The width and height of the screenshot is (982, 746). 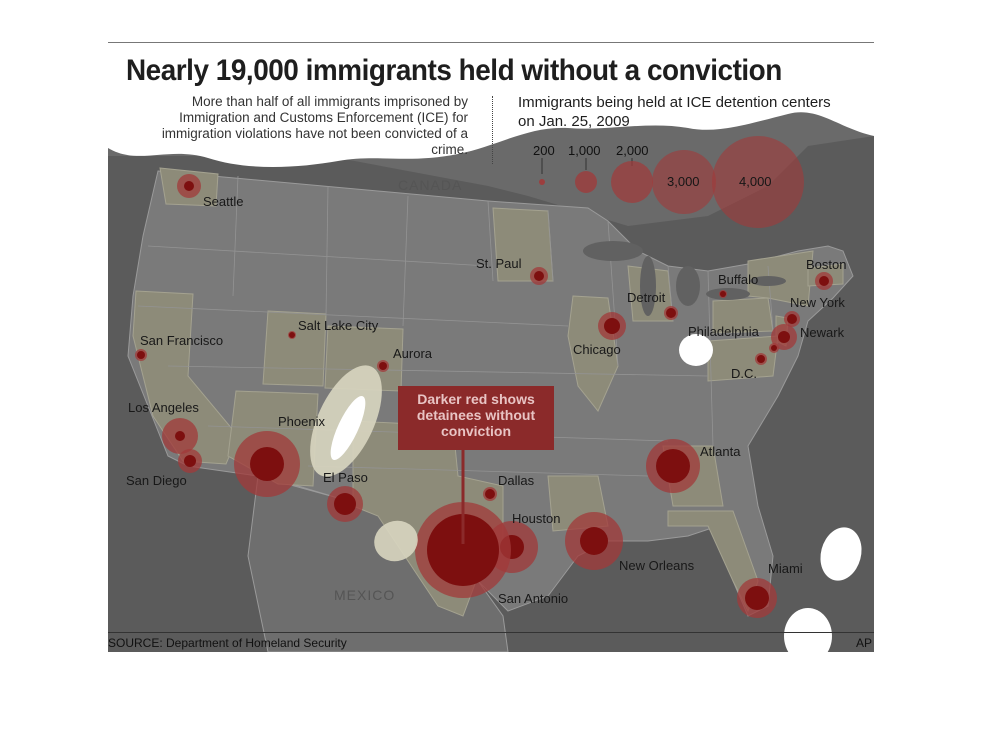 What do you see at coordinates (383, 366) in the screenshot?
I see `no-conviction-circle-aurora` at bounding box center [383, 366].